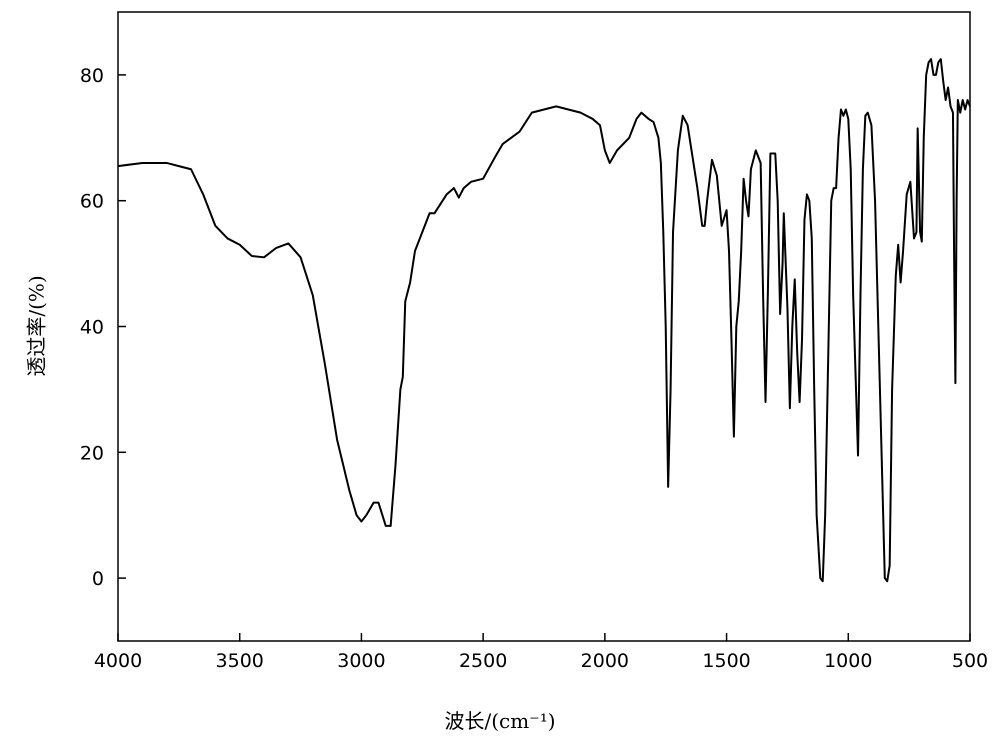 The height and width of the screenshot is (745, 1000). I want to click on y-axis-label: 透过率/(%), so click(37, 325).